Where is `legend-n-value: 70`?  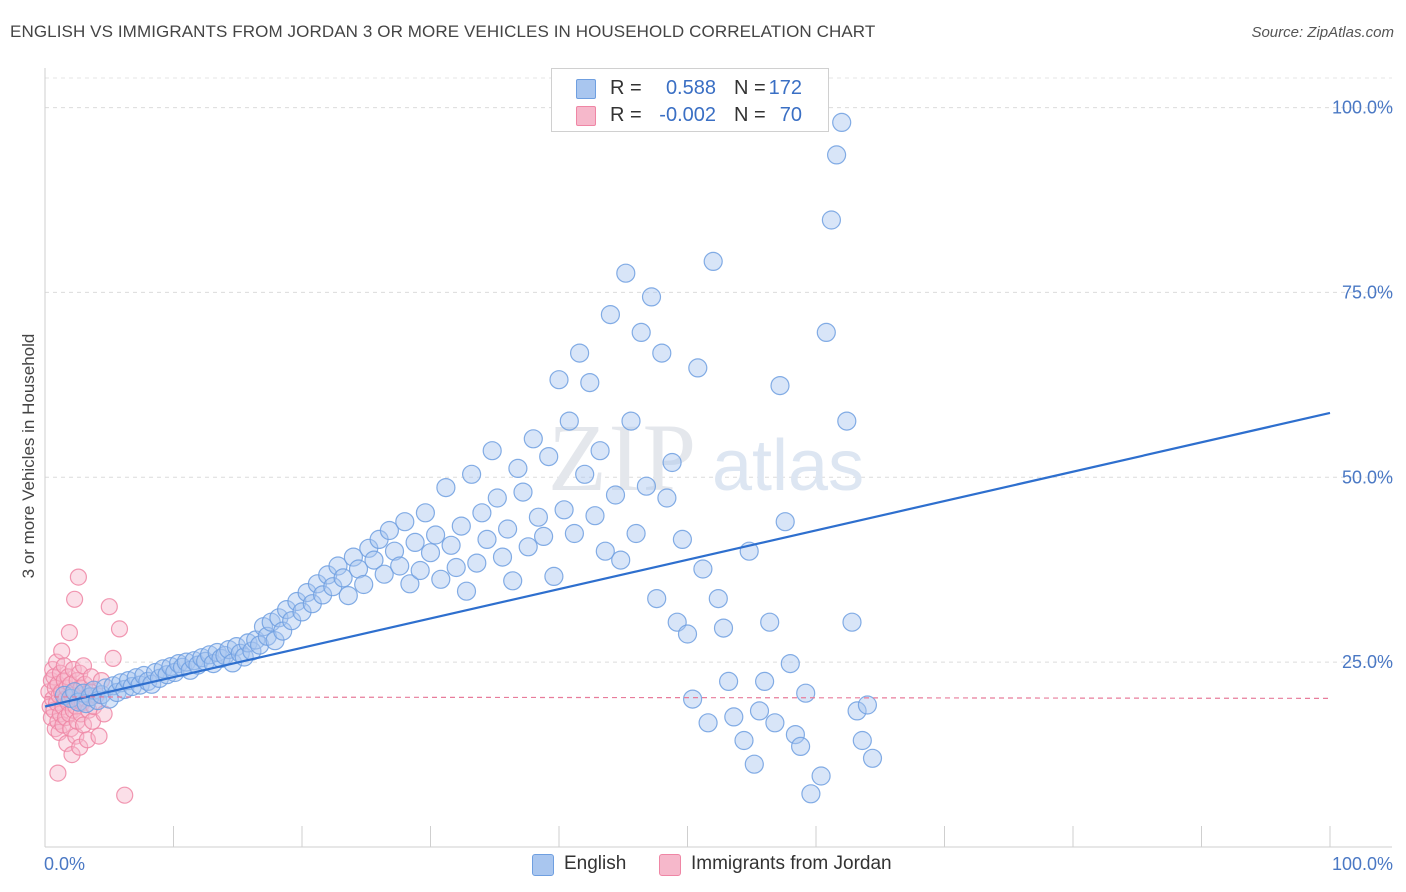 legend-n-value: 70 is located at coordinates (790, 115).